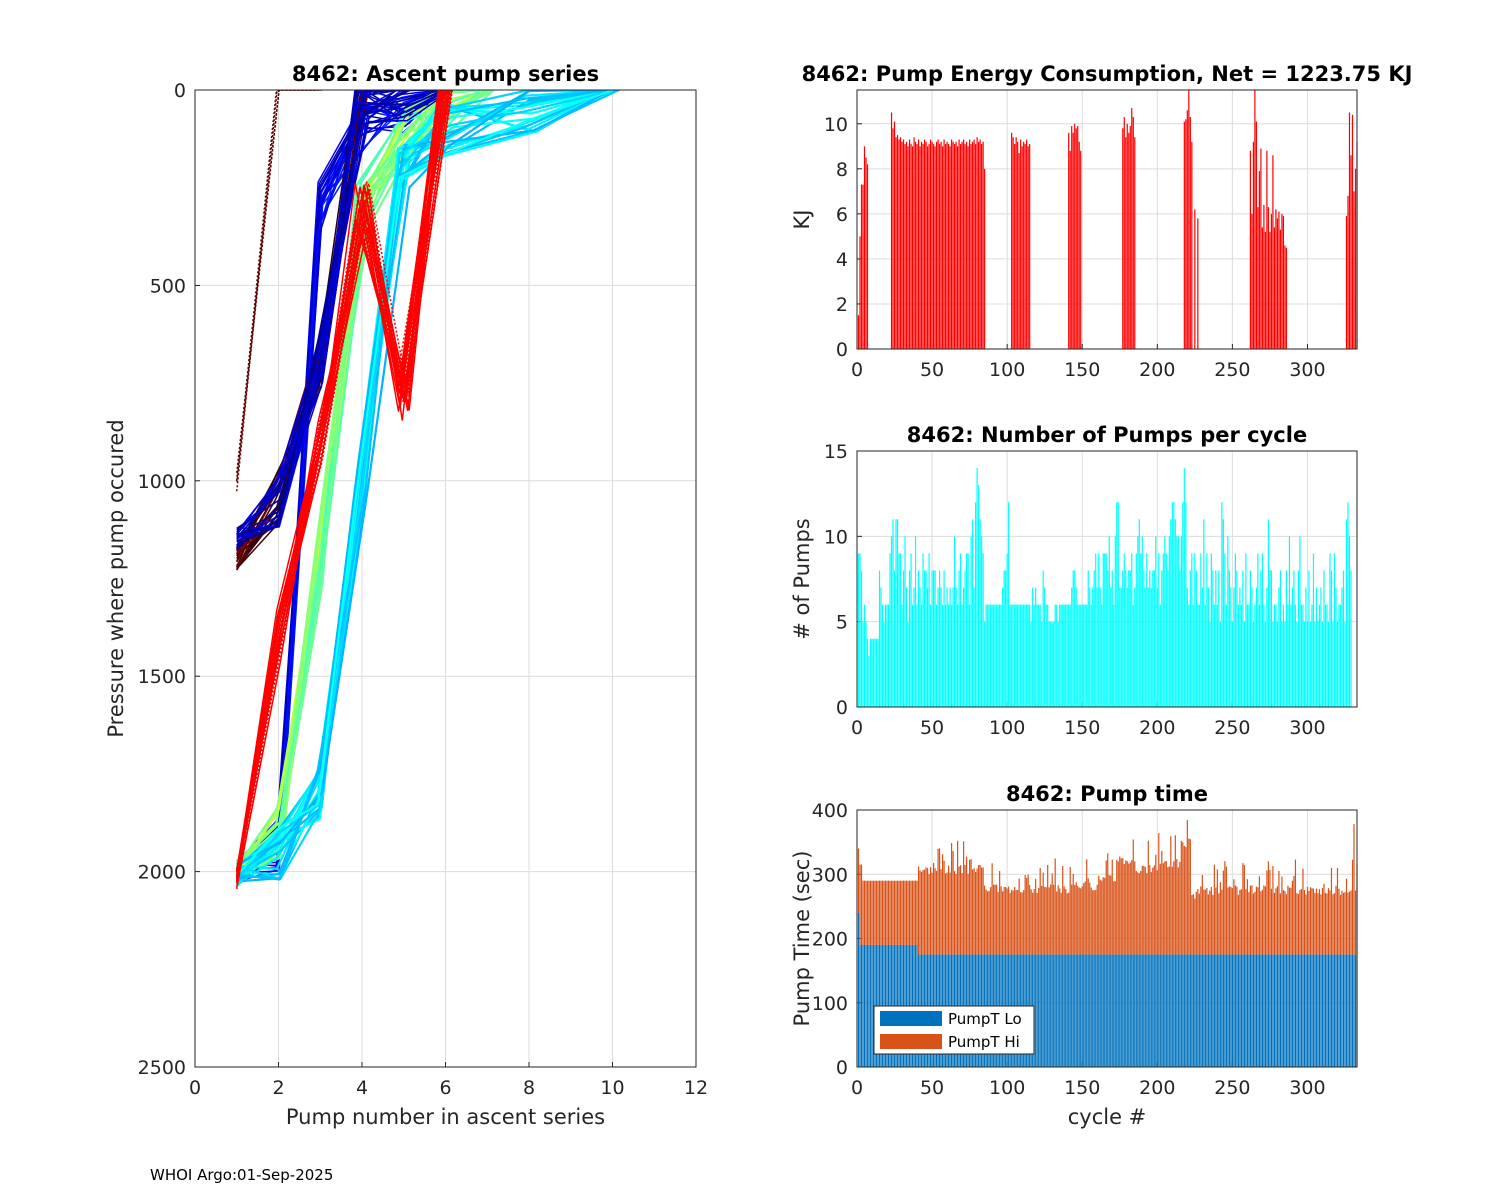  I want to click on ascent-series-line, so click(343, 309).